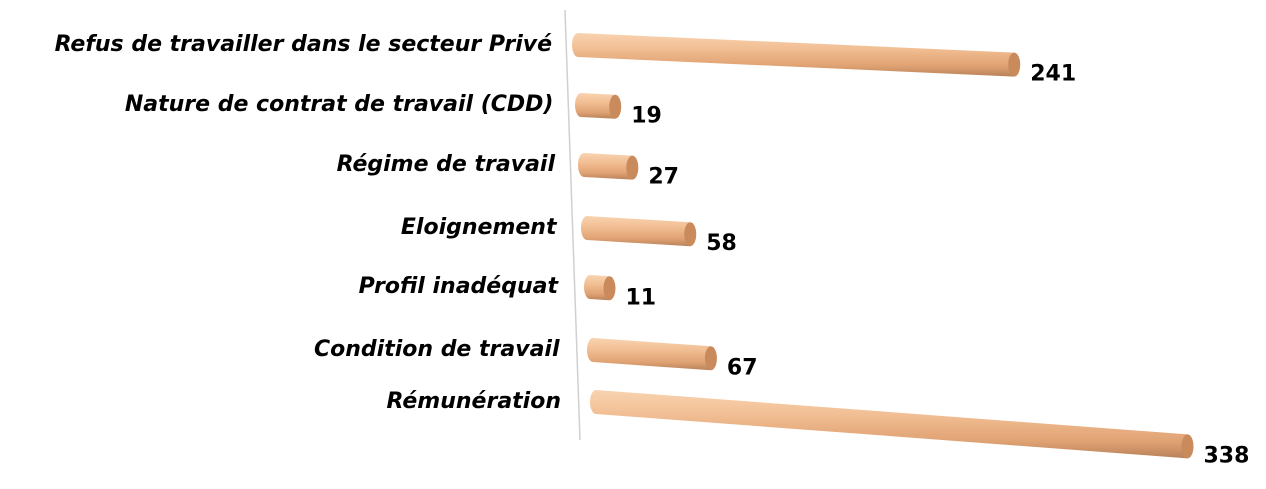  Describe the element at coordinates (339, 104) in the screenshot. I see `category-label: Nature de contrat de travail (CDD)` at that location.